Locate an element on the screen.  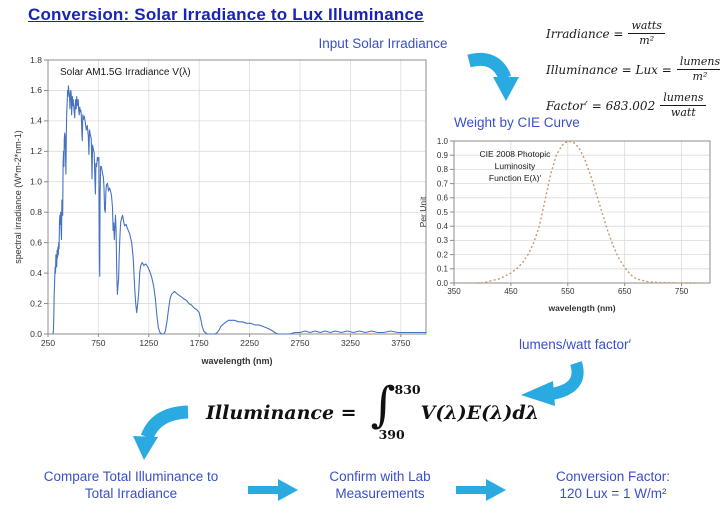
svg-text: 1.4 is located at coordinates (36, 121).